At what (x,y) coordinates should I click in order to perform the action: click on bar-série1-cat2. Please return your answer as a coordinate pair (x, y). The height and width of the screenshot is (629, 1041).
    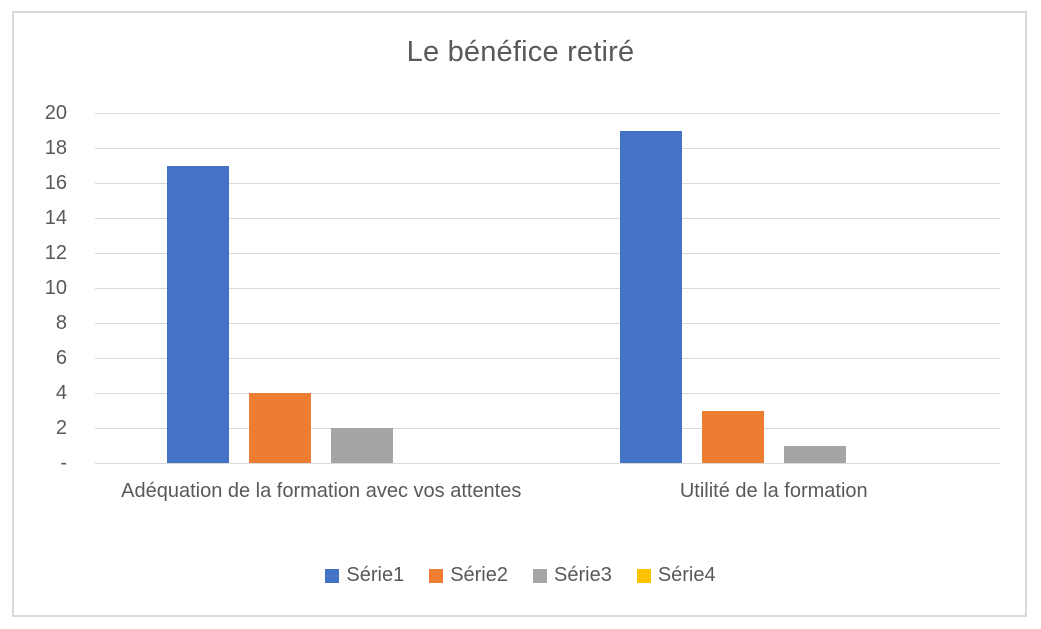
    Looking at the image, I should click on (650, 296).